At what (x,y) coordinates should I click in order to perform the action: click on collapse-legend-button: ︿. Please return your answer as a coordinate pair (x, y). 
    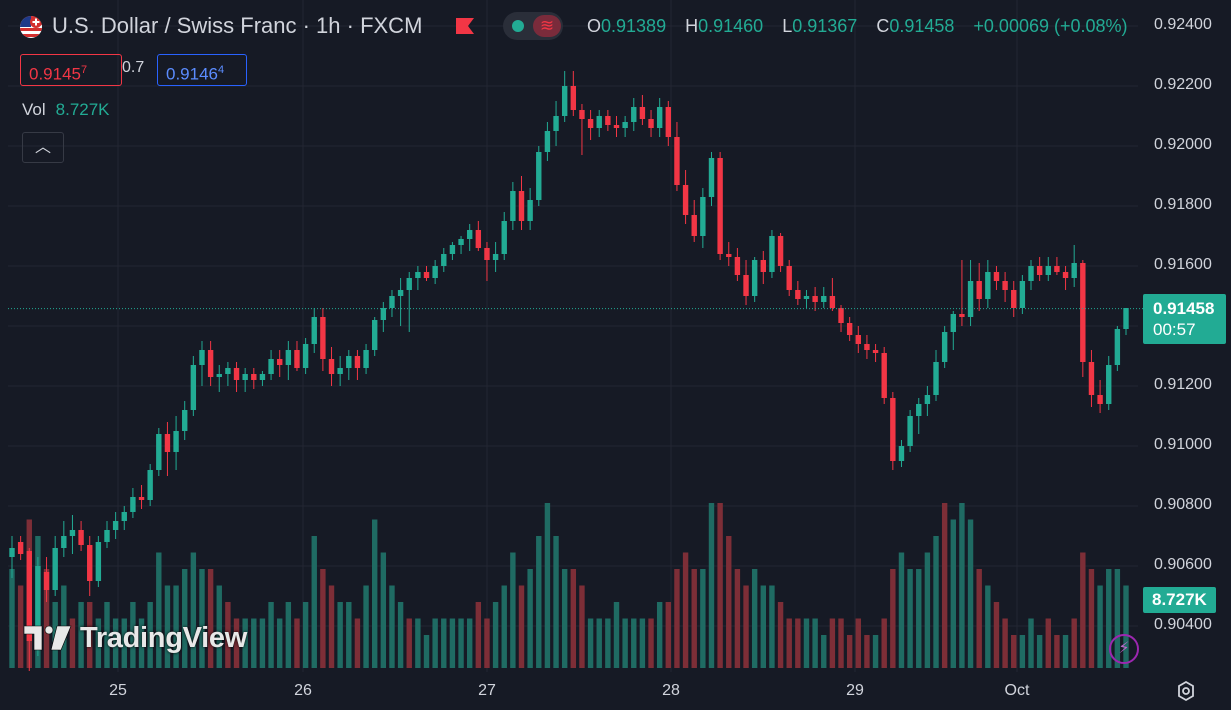
    Looking at the image, I should click on (43, 147).